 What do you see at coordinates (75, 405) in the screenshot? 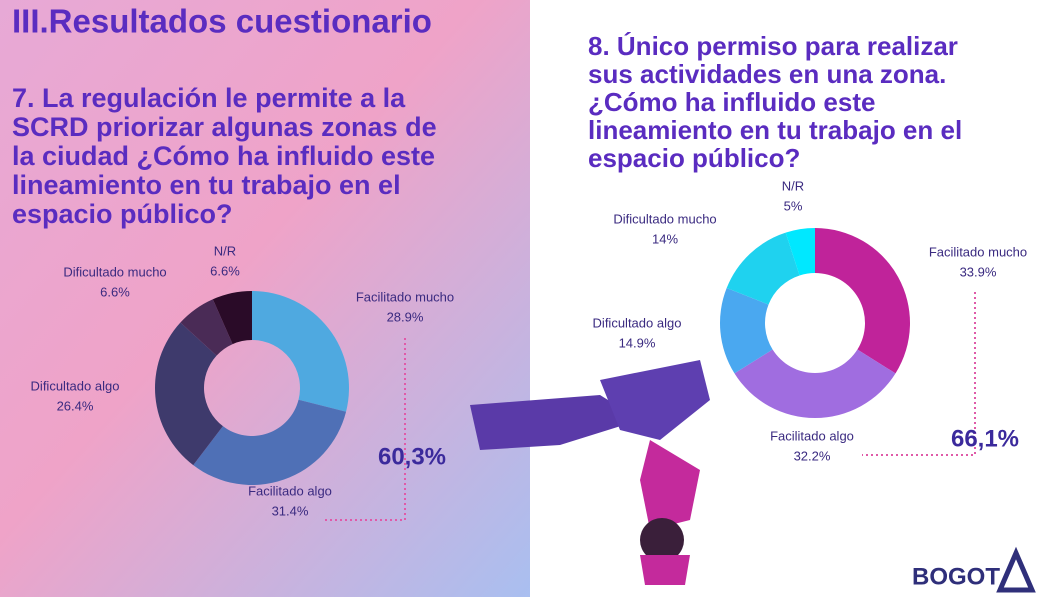
I see `value-label: 26.4%` at bounding box center [75, 405].